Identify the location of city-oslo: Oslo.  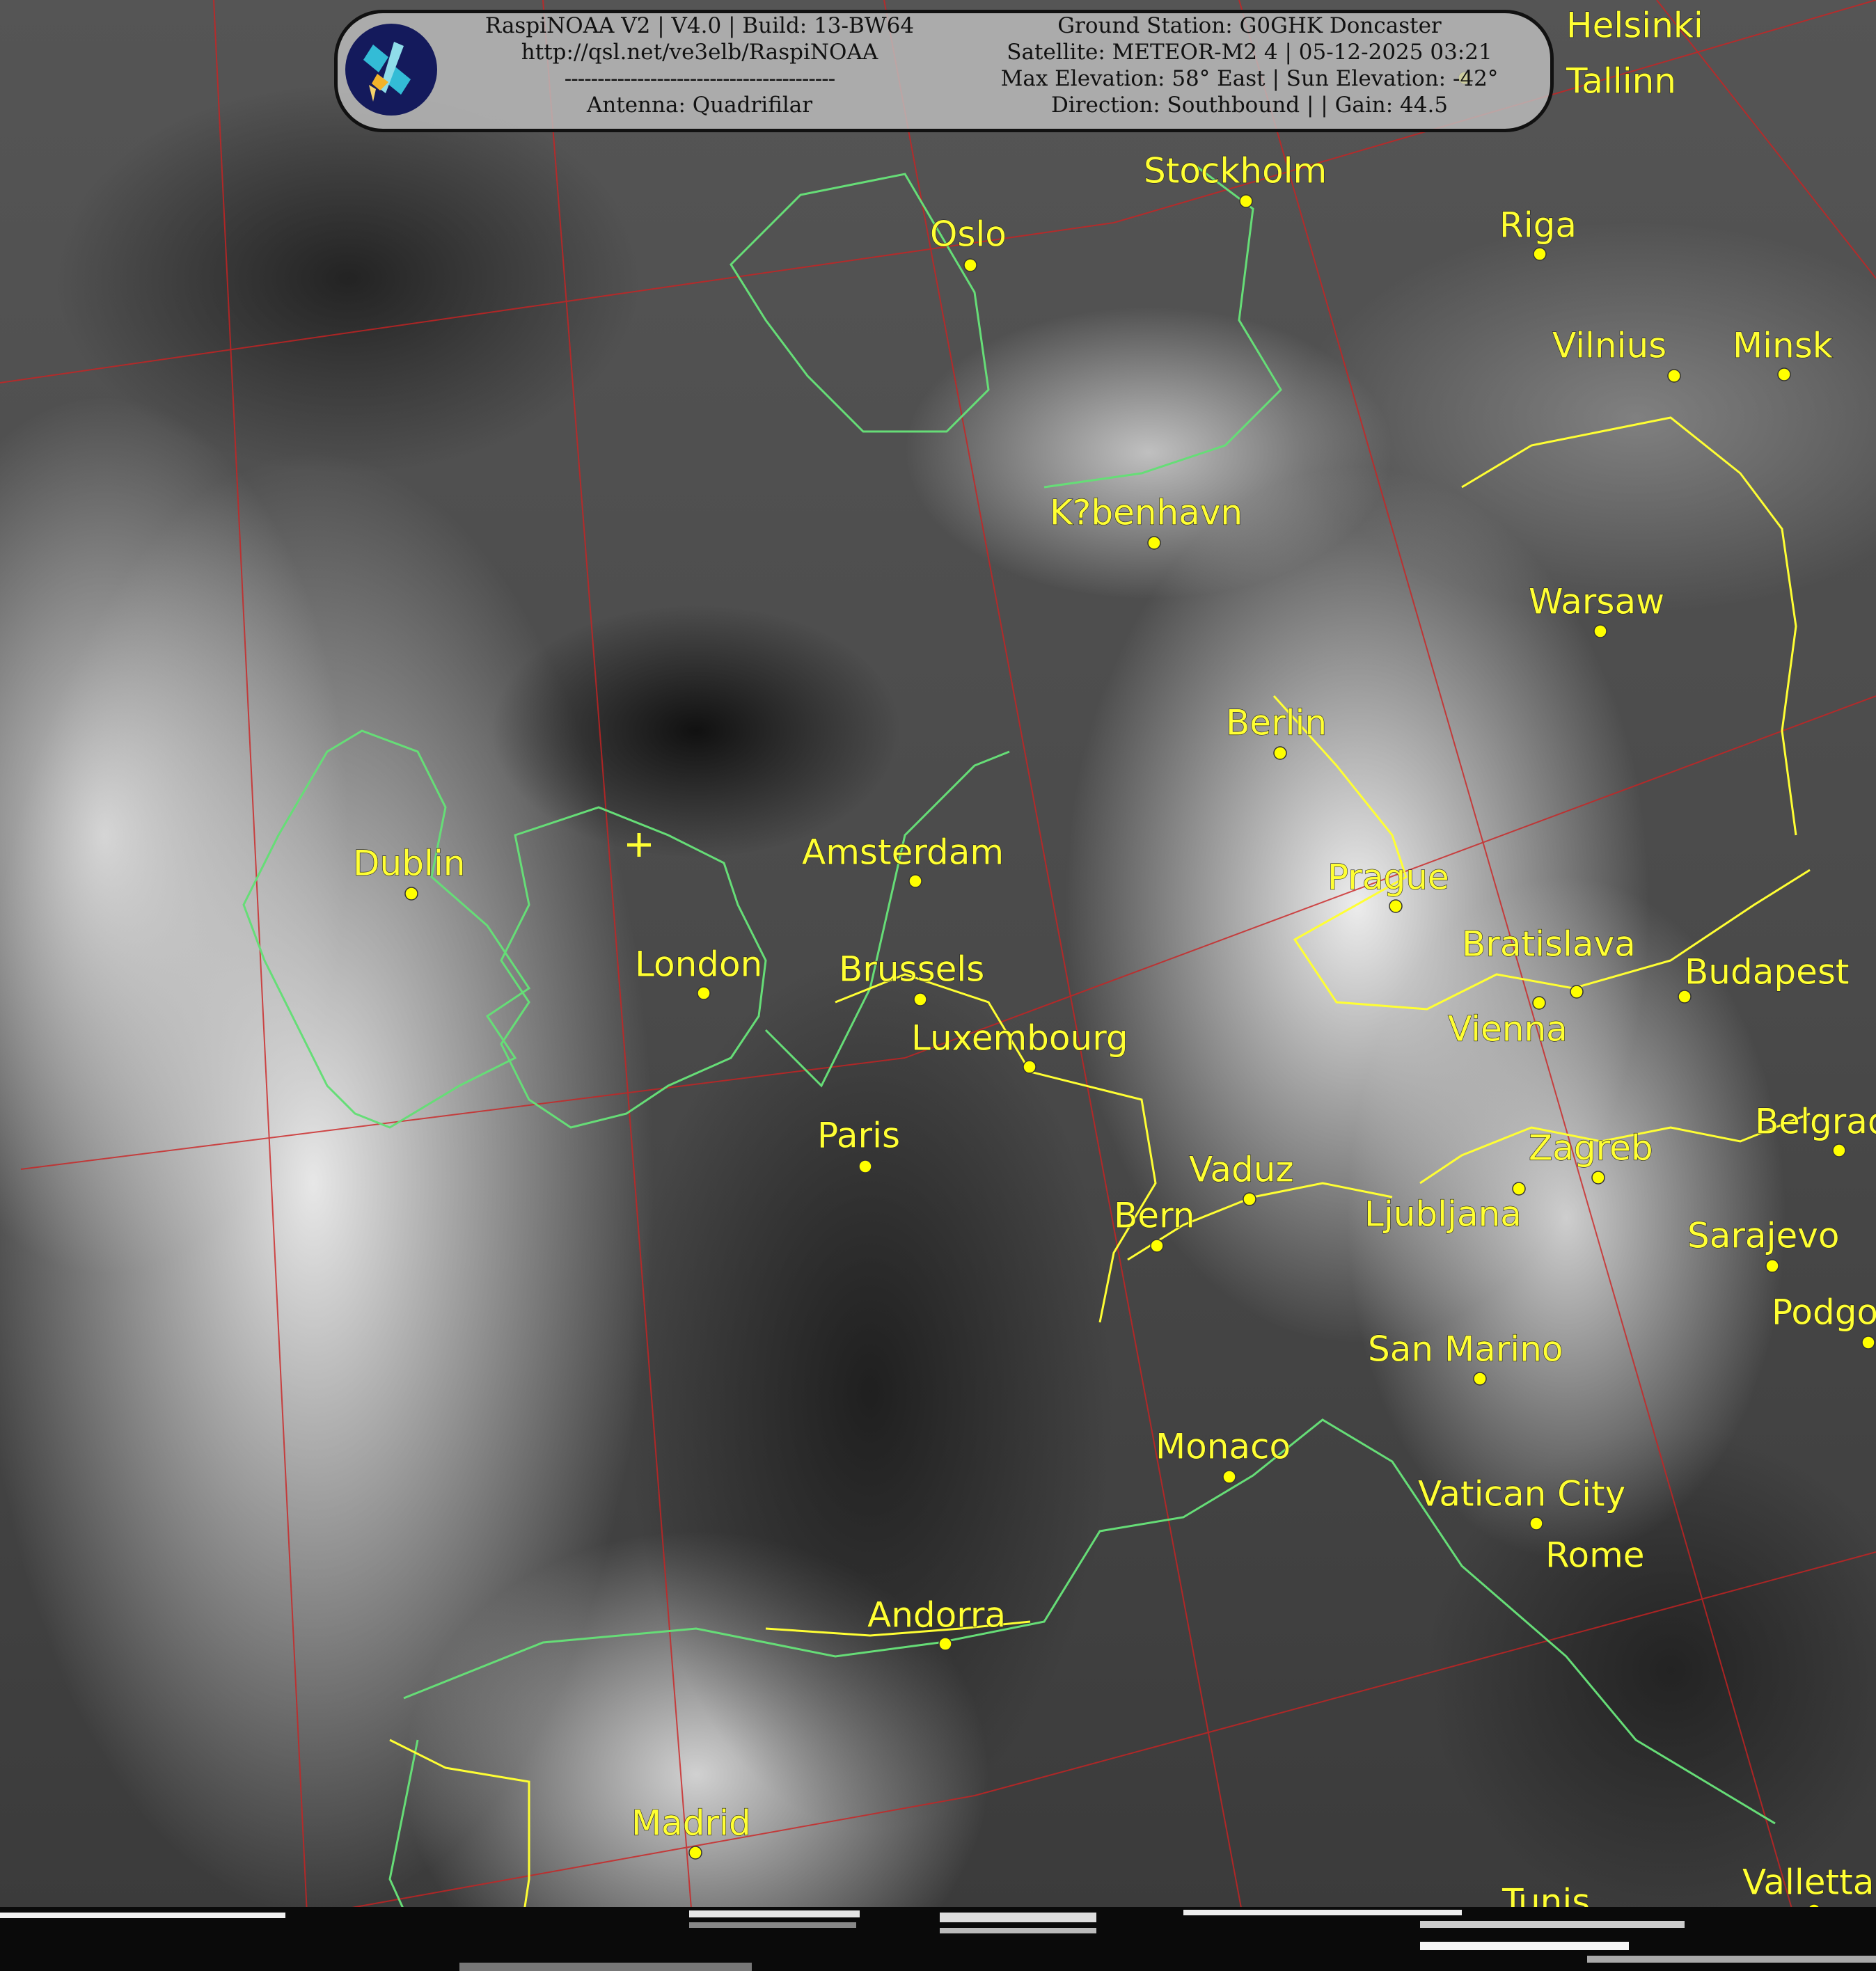
(968, 243).